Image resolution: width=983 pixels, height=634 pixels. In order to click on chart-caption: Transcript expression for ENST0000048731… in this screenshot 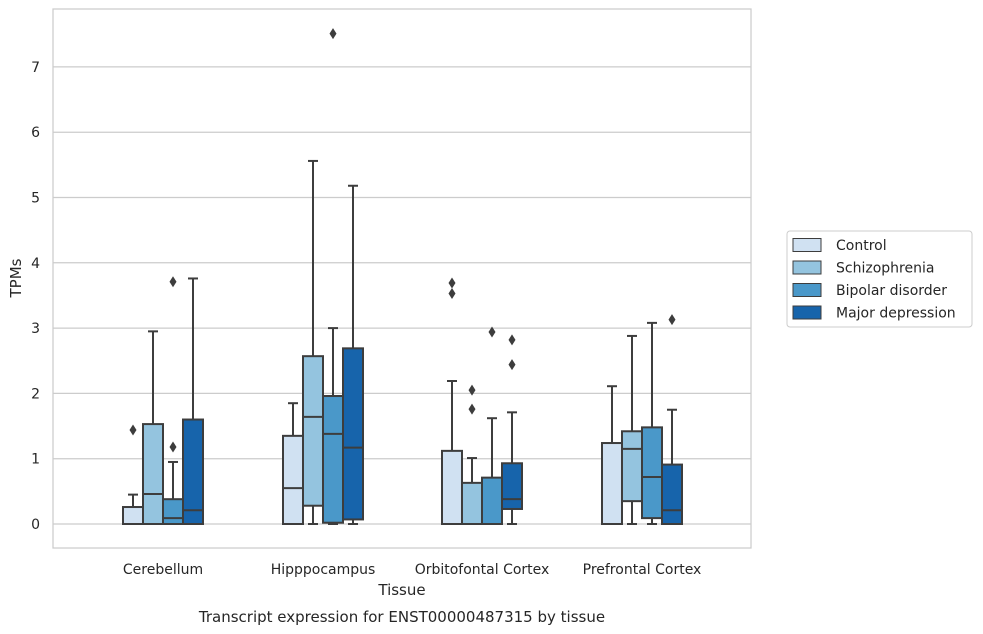, I will do `click(401, 617)`.